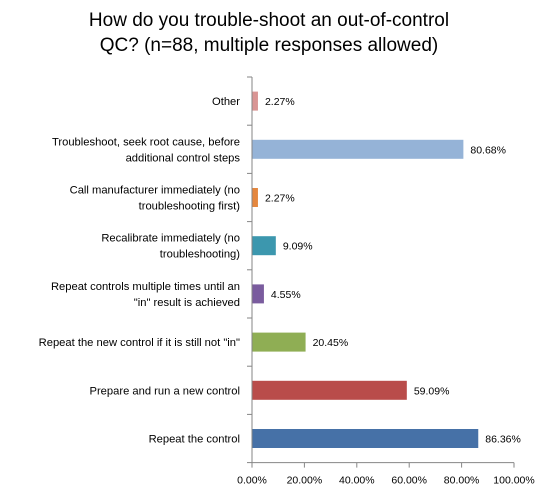  I want to click on data-label: 86.36%, so click(503, 440).